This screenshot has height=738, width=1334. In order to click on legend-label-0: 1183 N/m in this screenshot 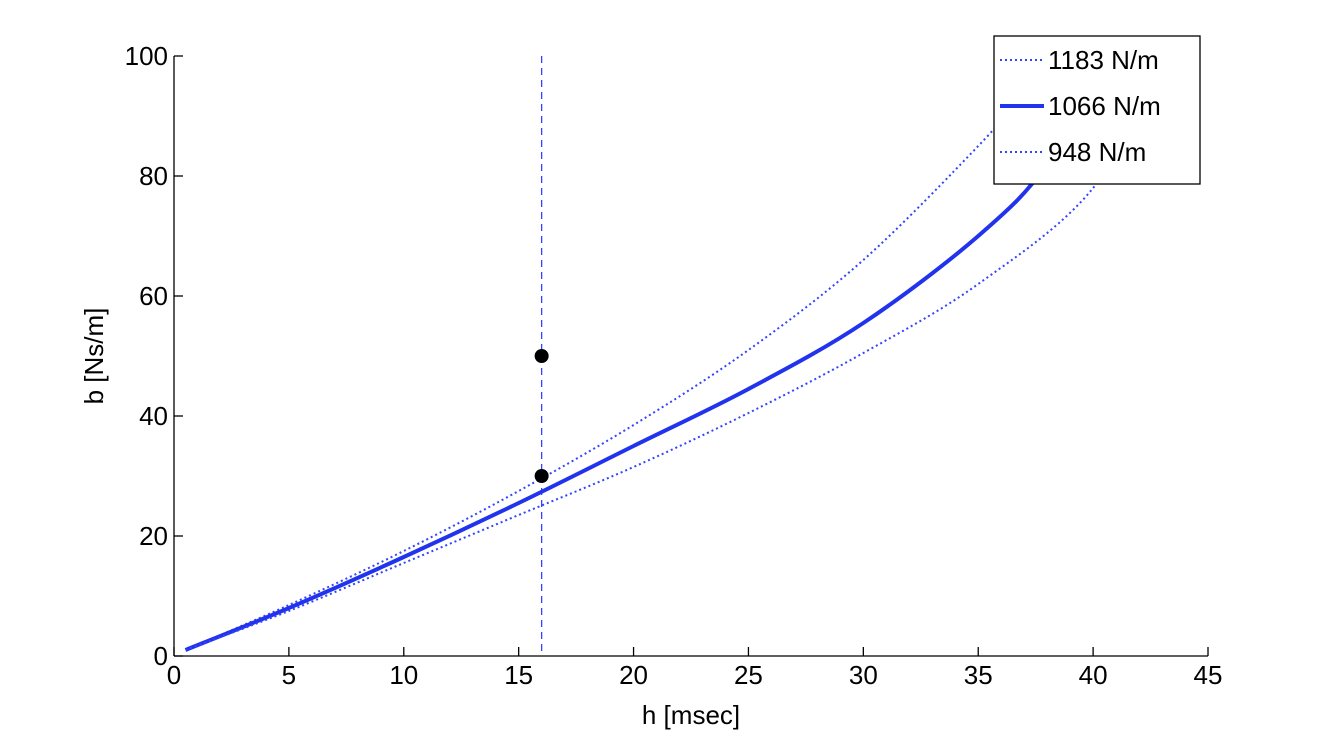, I will do `click(1103, 60)`.